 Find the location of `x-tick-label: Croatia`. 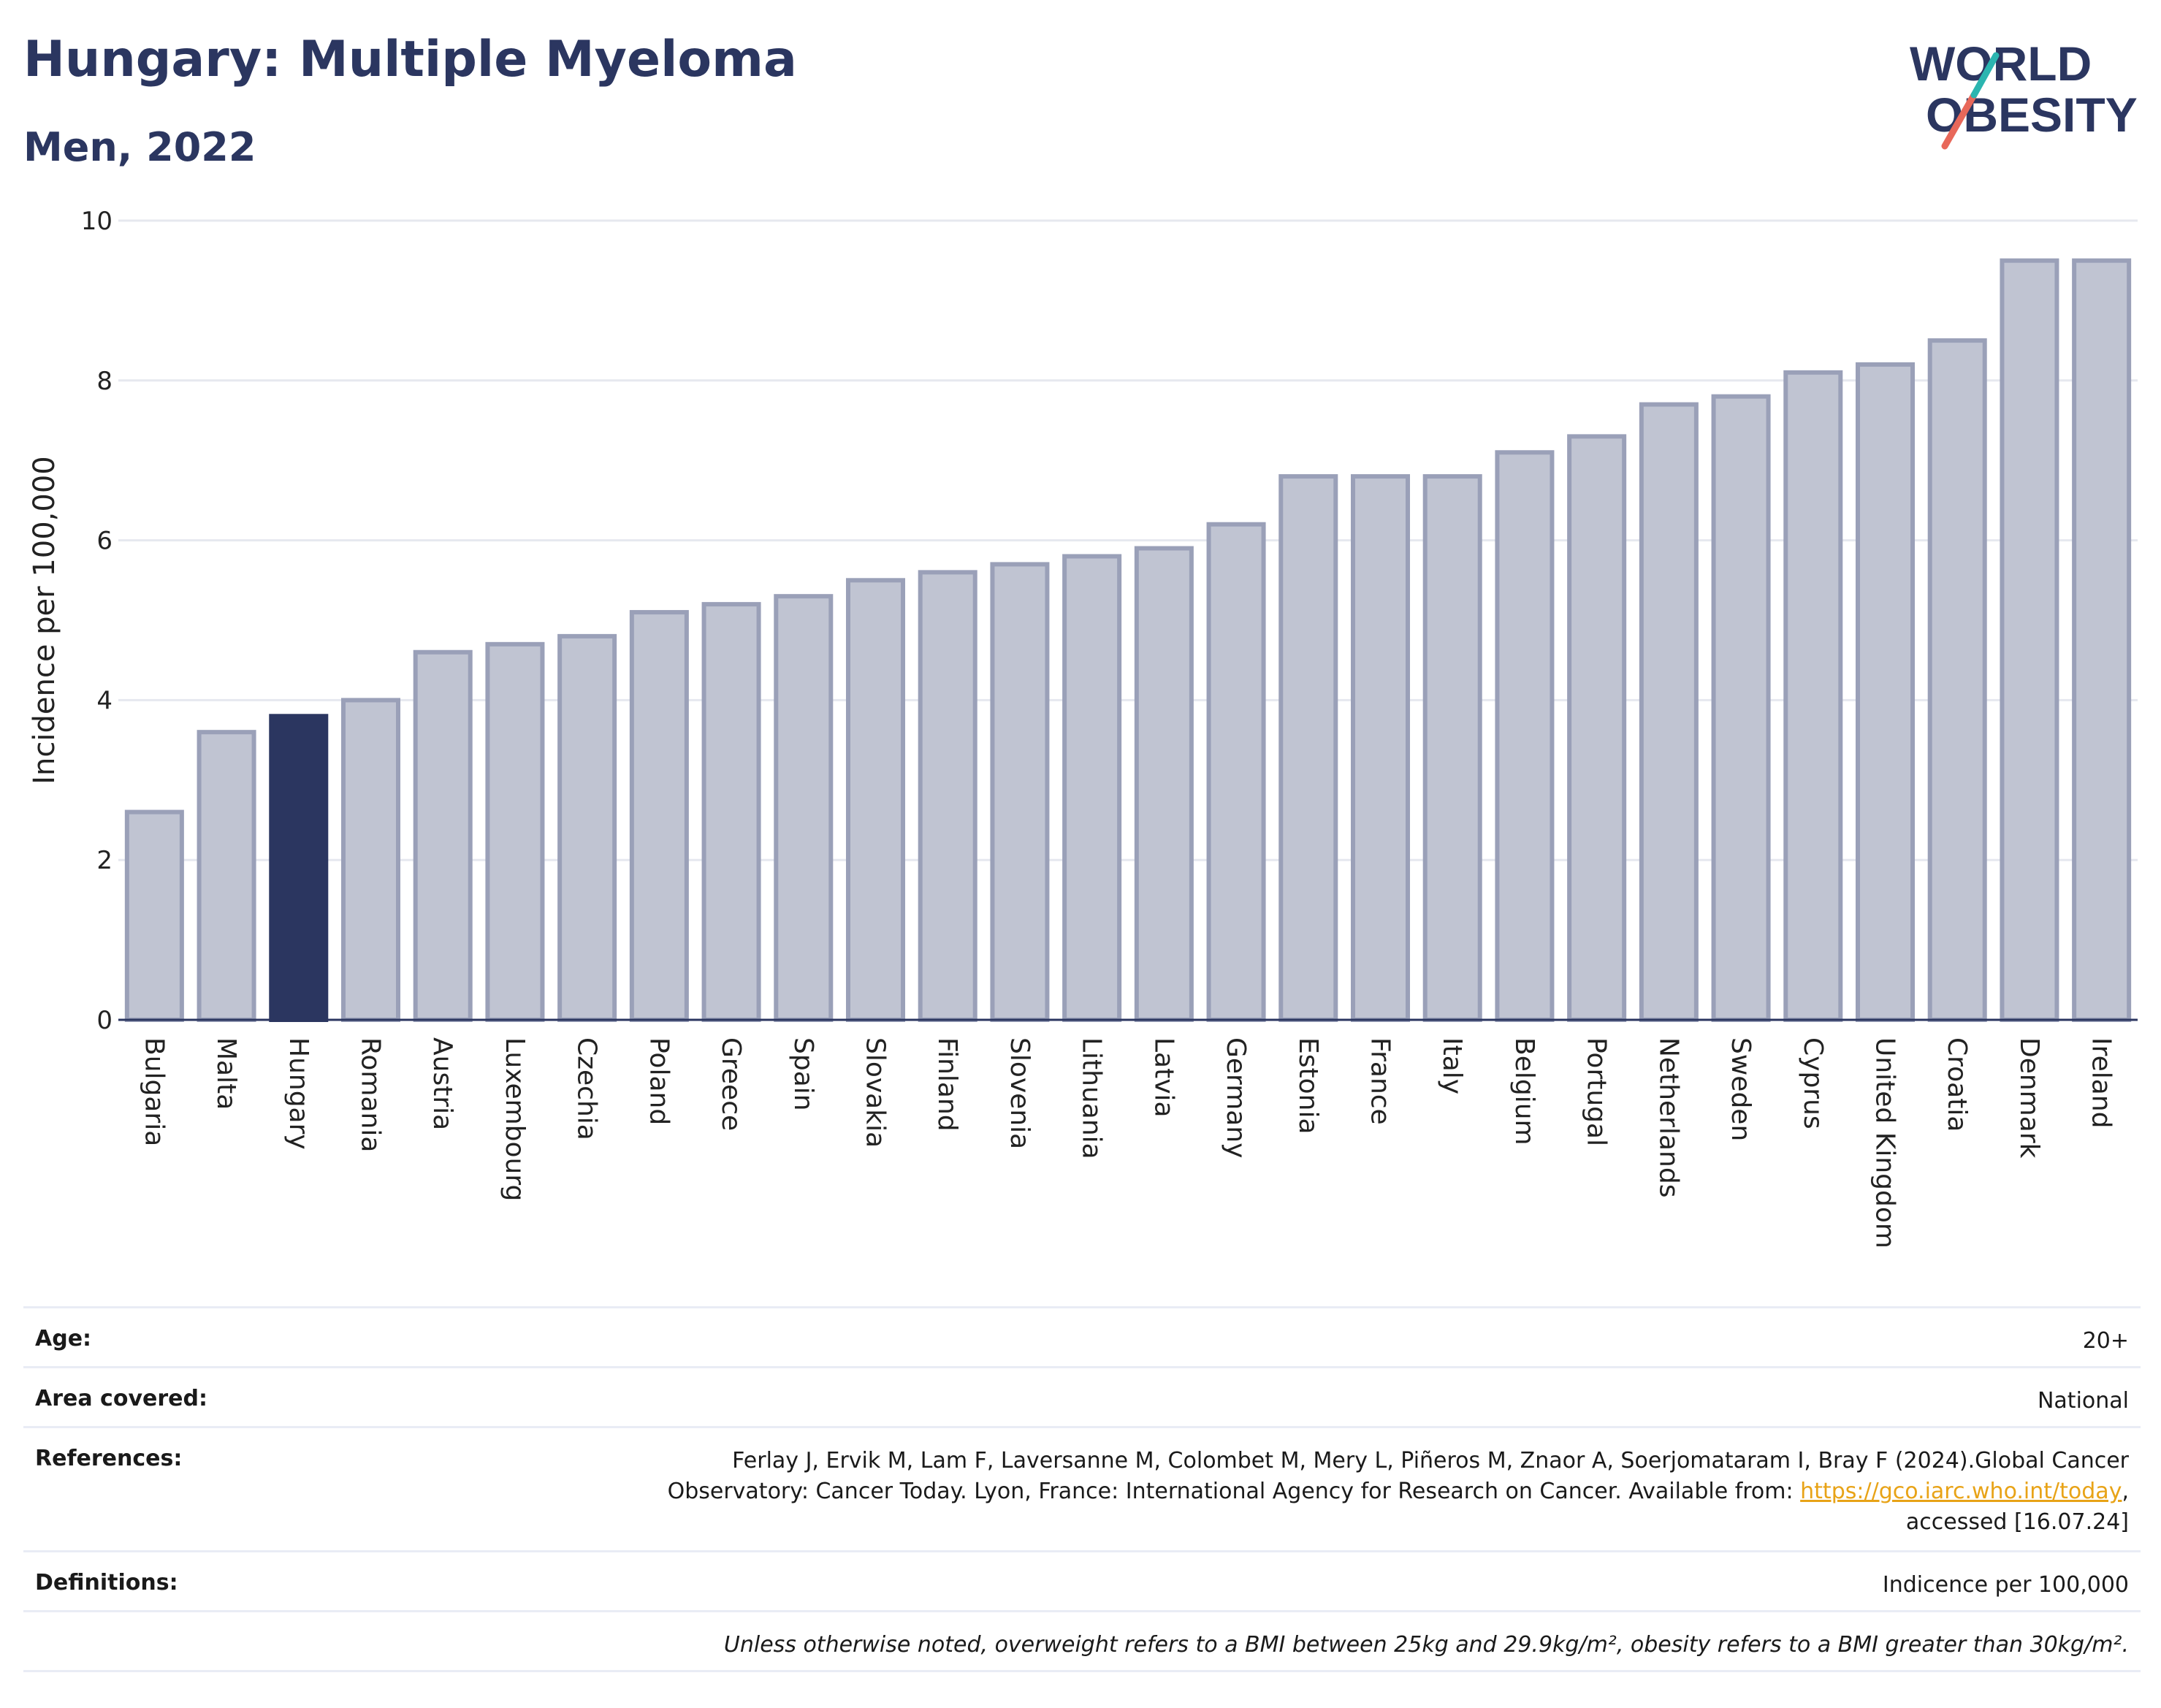

x-tick-label: Croatia is located at coordinates (1957, 1084).